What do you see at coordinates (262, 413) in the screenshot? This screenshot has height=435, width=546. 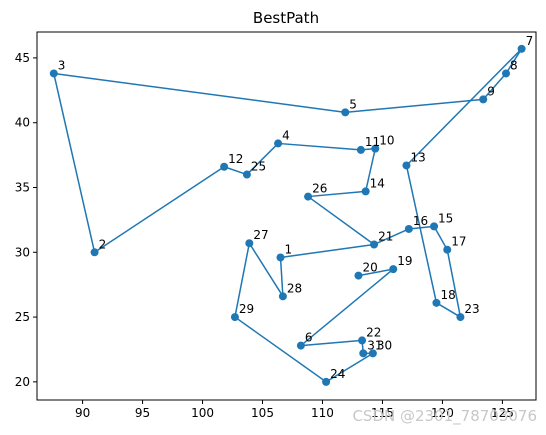 I see `x-tick-label: 105` at bounding box center [262, 413].